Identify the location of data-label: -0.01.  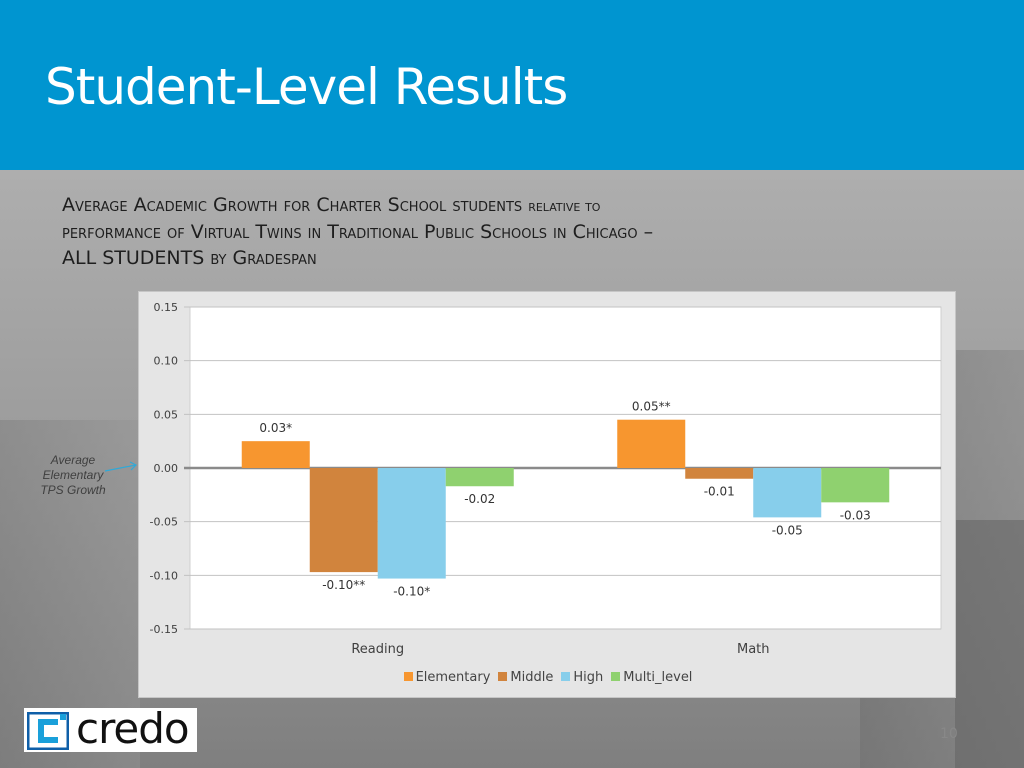
(719, 492).